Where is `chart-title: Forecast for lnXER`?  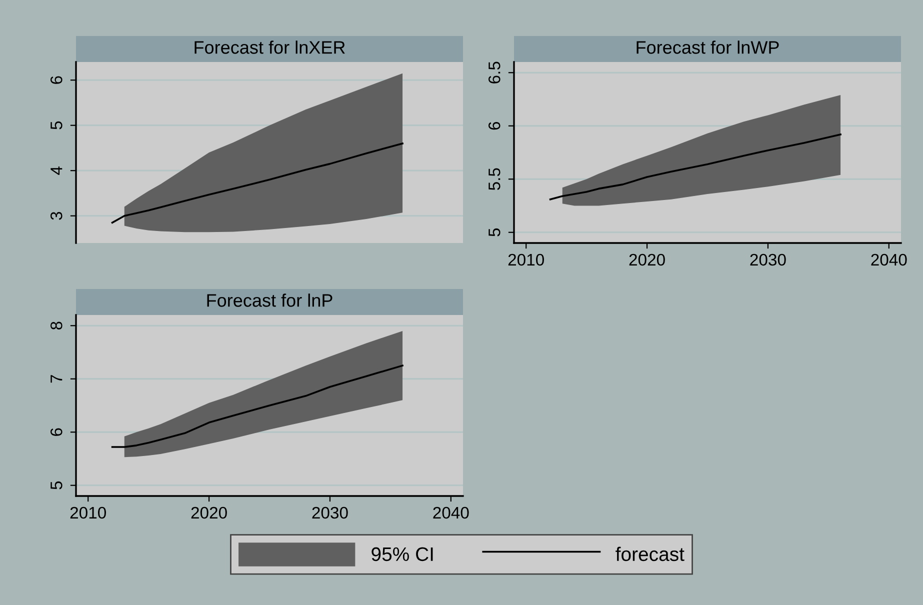 chart-title: Forecast for lnXER is located at coordinates (269, 47).